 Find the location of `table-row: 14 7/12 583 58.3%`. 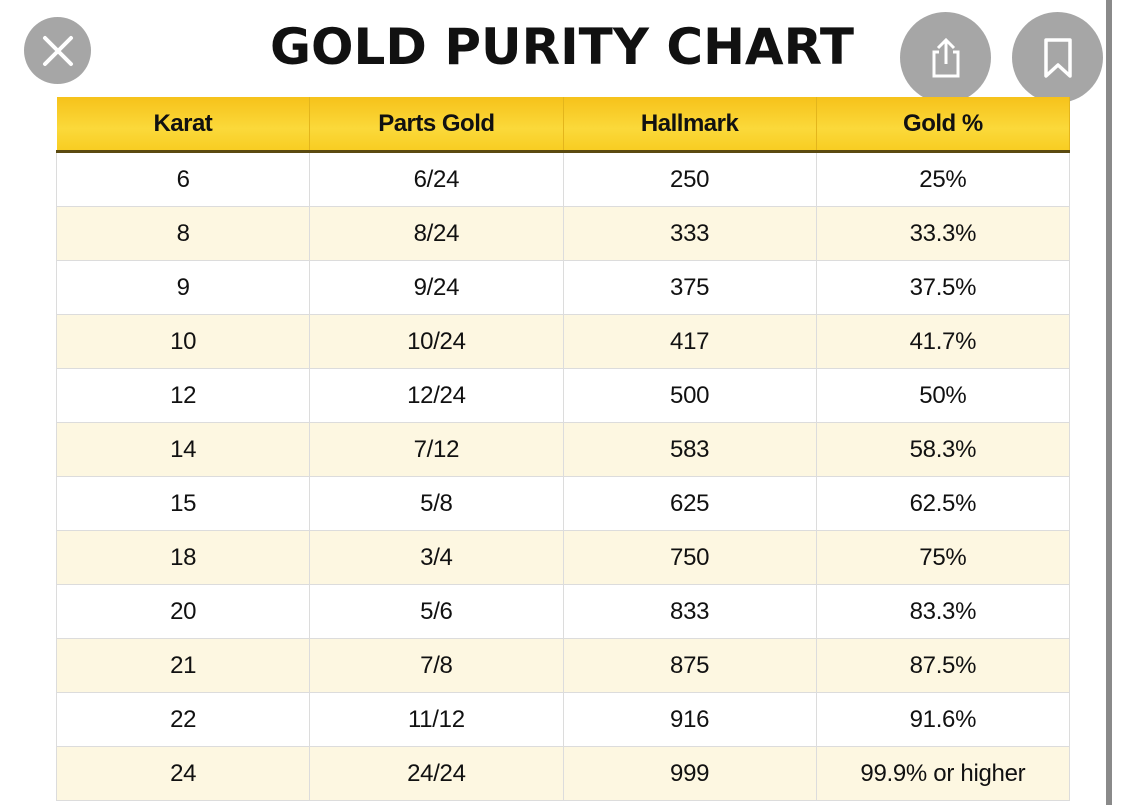

table-row: 14 7/12 583 58.3% is located at coordinates (563, 449).